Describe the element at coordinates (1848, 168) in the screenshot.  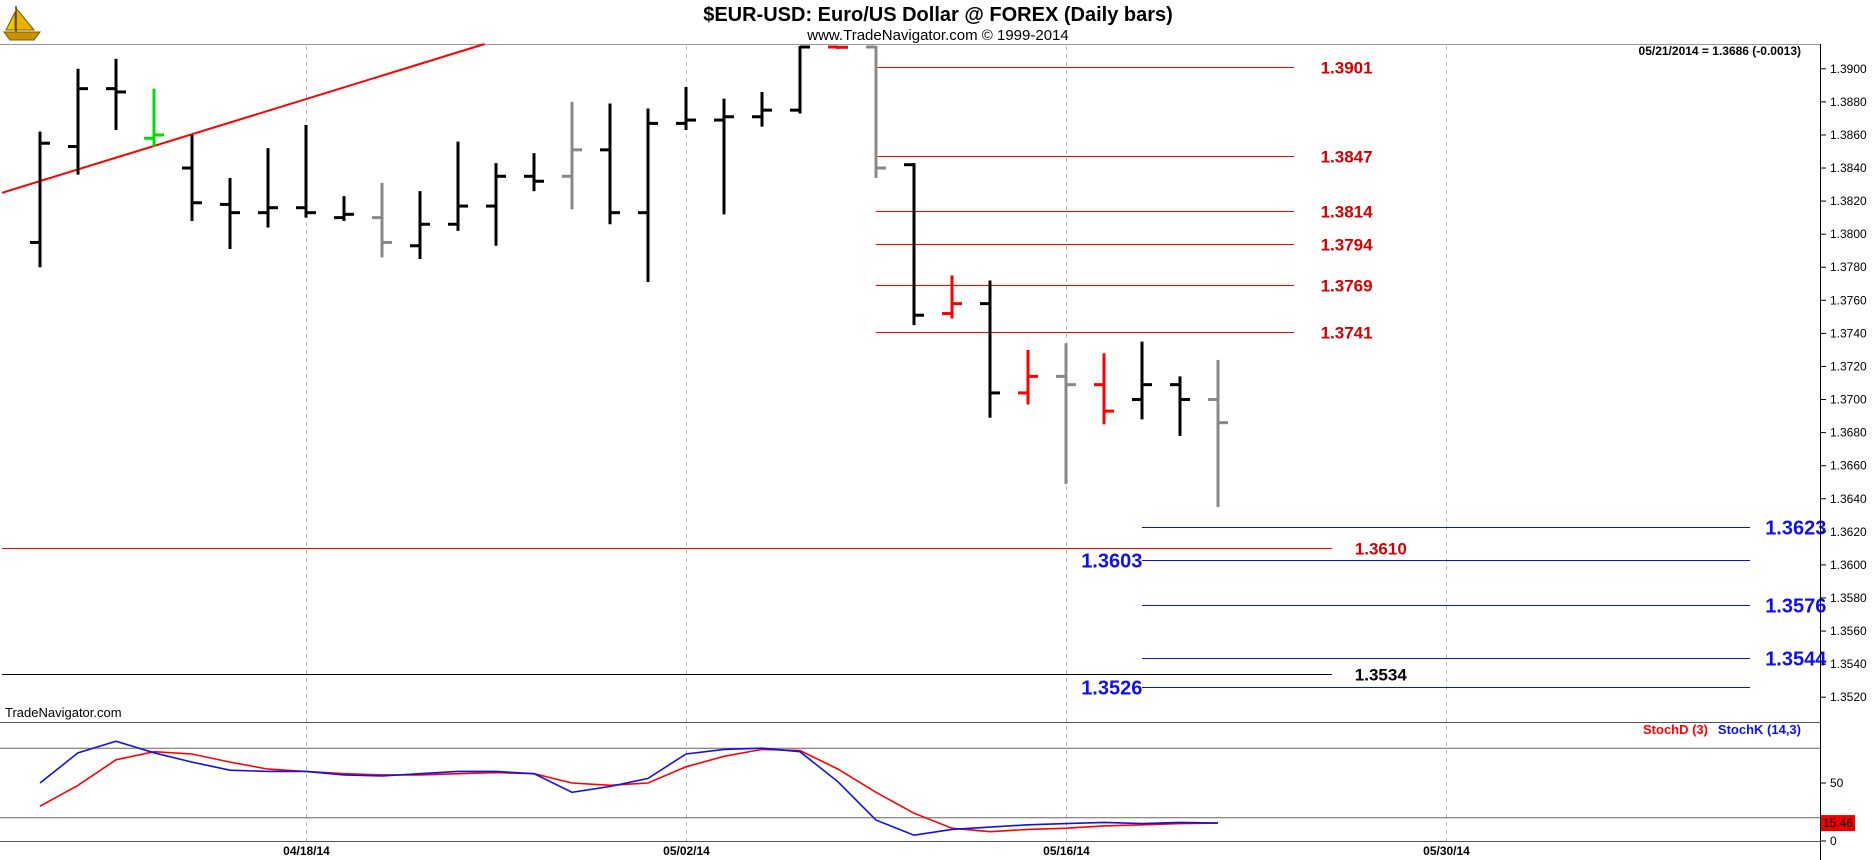
I see `price-tick-label: 1.3840` at that location.